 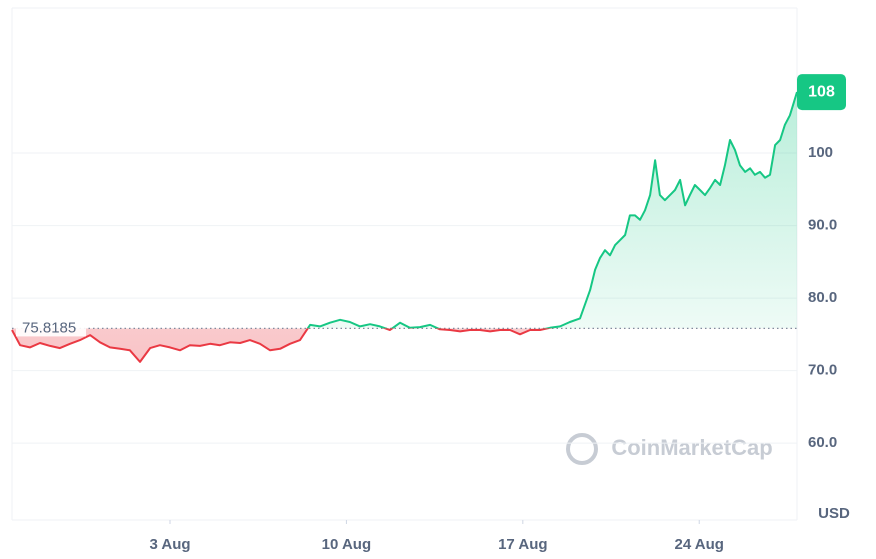 What do you see at coordinates (582, 449) in the screenshot?
I see `watermark-logo` at bounding box center [582, 449].